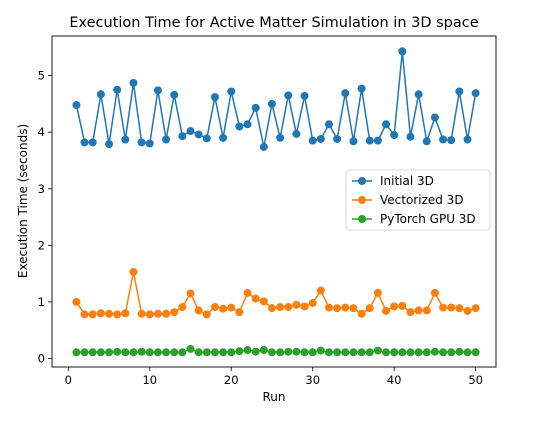  What do you see at coordinates (394, 380) in the screenshot?
I see `x-tick-label: 40` at bounding box center [394, 380].